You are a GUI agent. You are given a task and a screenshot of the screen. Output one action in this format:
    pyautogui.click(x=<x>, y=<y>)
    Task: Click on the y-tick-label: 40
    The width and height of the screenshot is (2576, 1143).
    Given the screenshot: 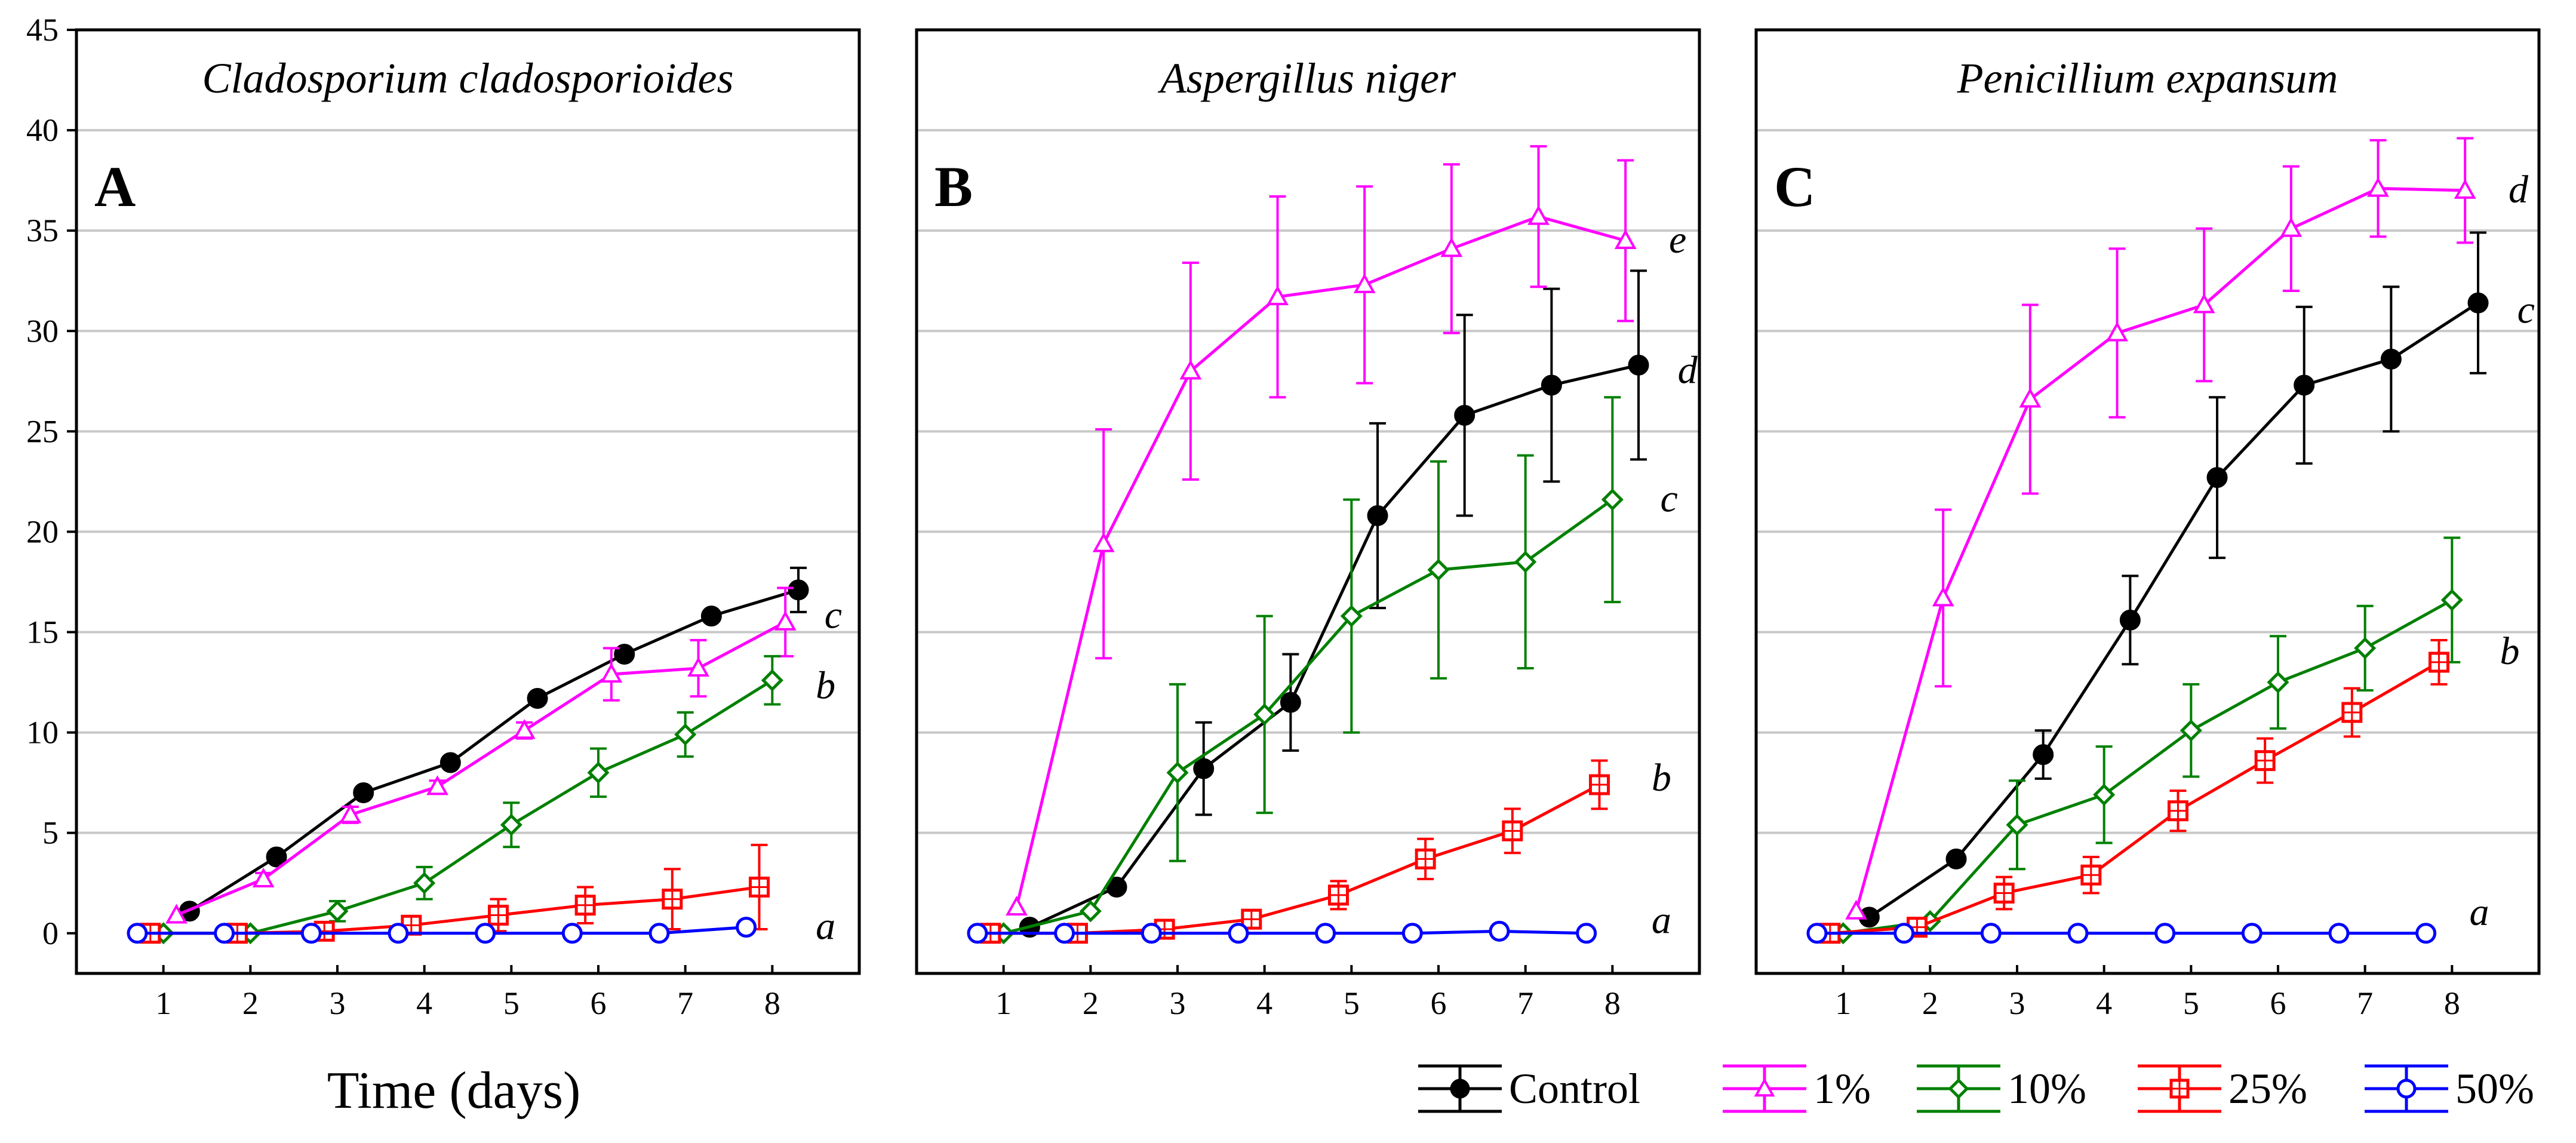 What is the action you would take?
    pyautogui.click(x=42, y=130)
    